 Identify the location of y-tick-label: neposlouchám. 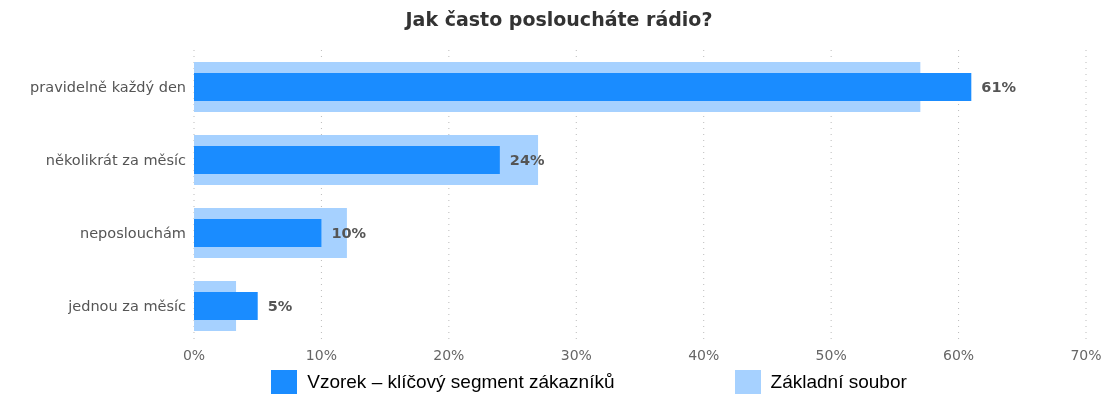
(132, 232).